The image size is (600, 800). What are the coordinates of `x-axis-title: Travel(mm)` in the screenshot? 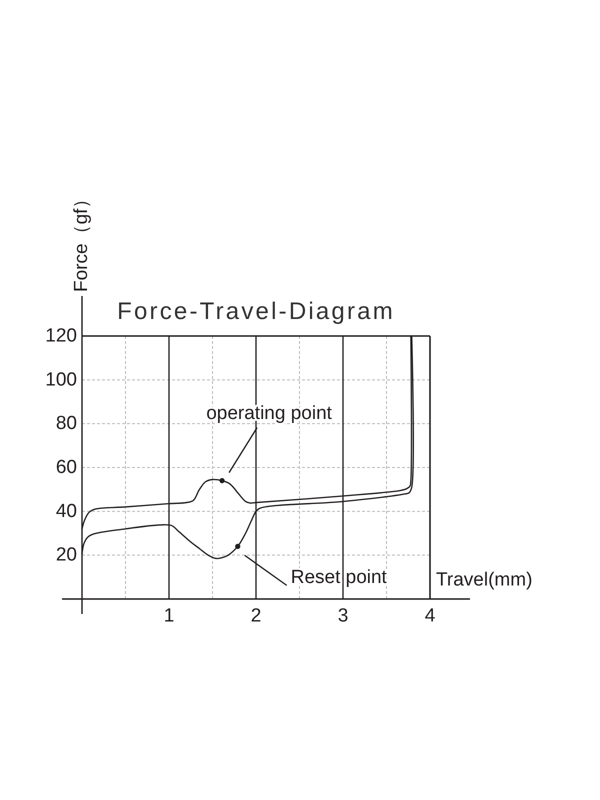 It's located at (484, 580).